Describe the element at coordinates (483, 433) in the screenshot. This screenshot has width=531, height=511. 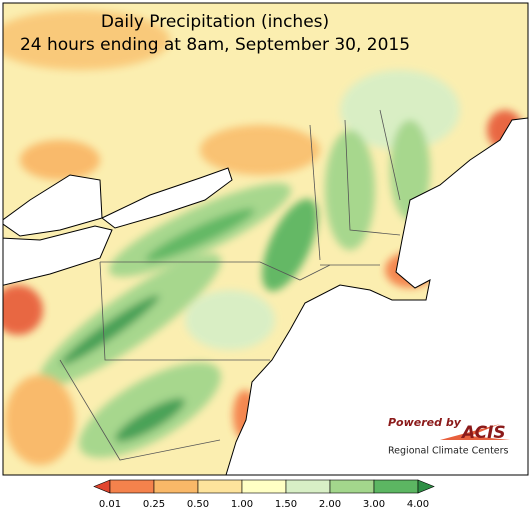
I see `logo-name: ACIS` at that location.